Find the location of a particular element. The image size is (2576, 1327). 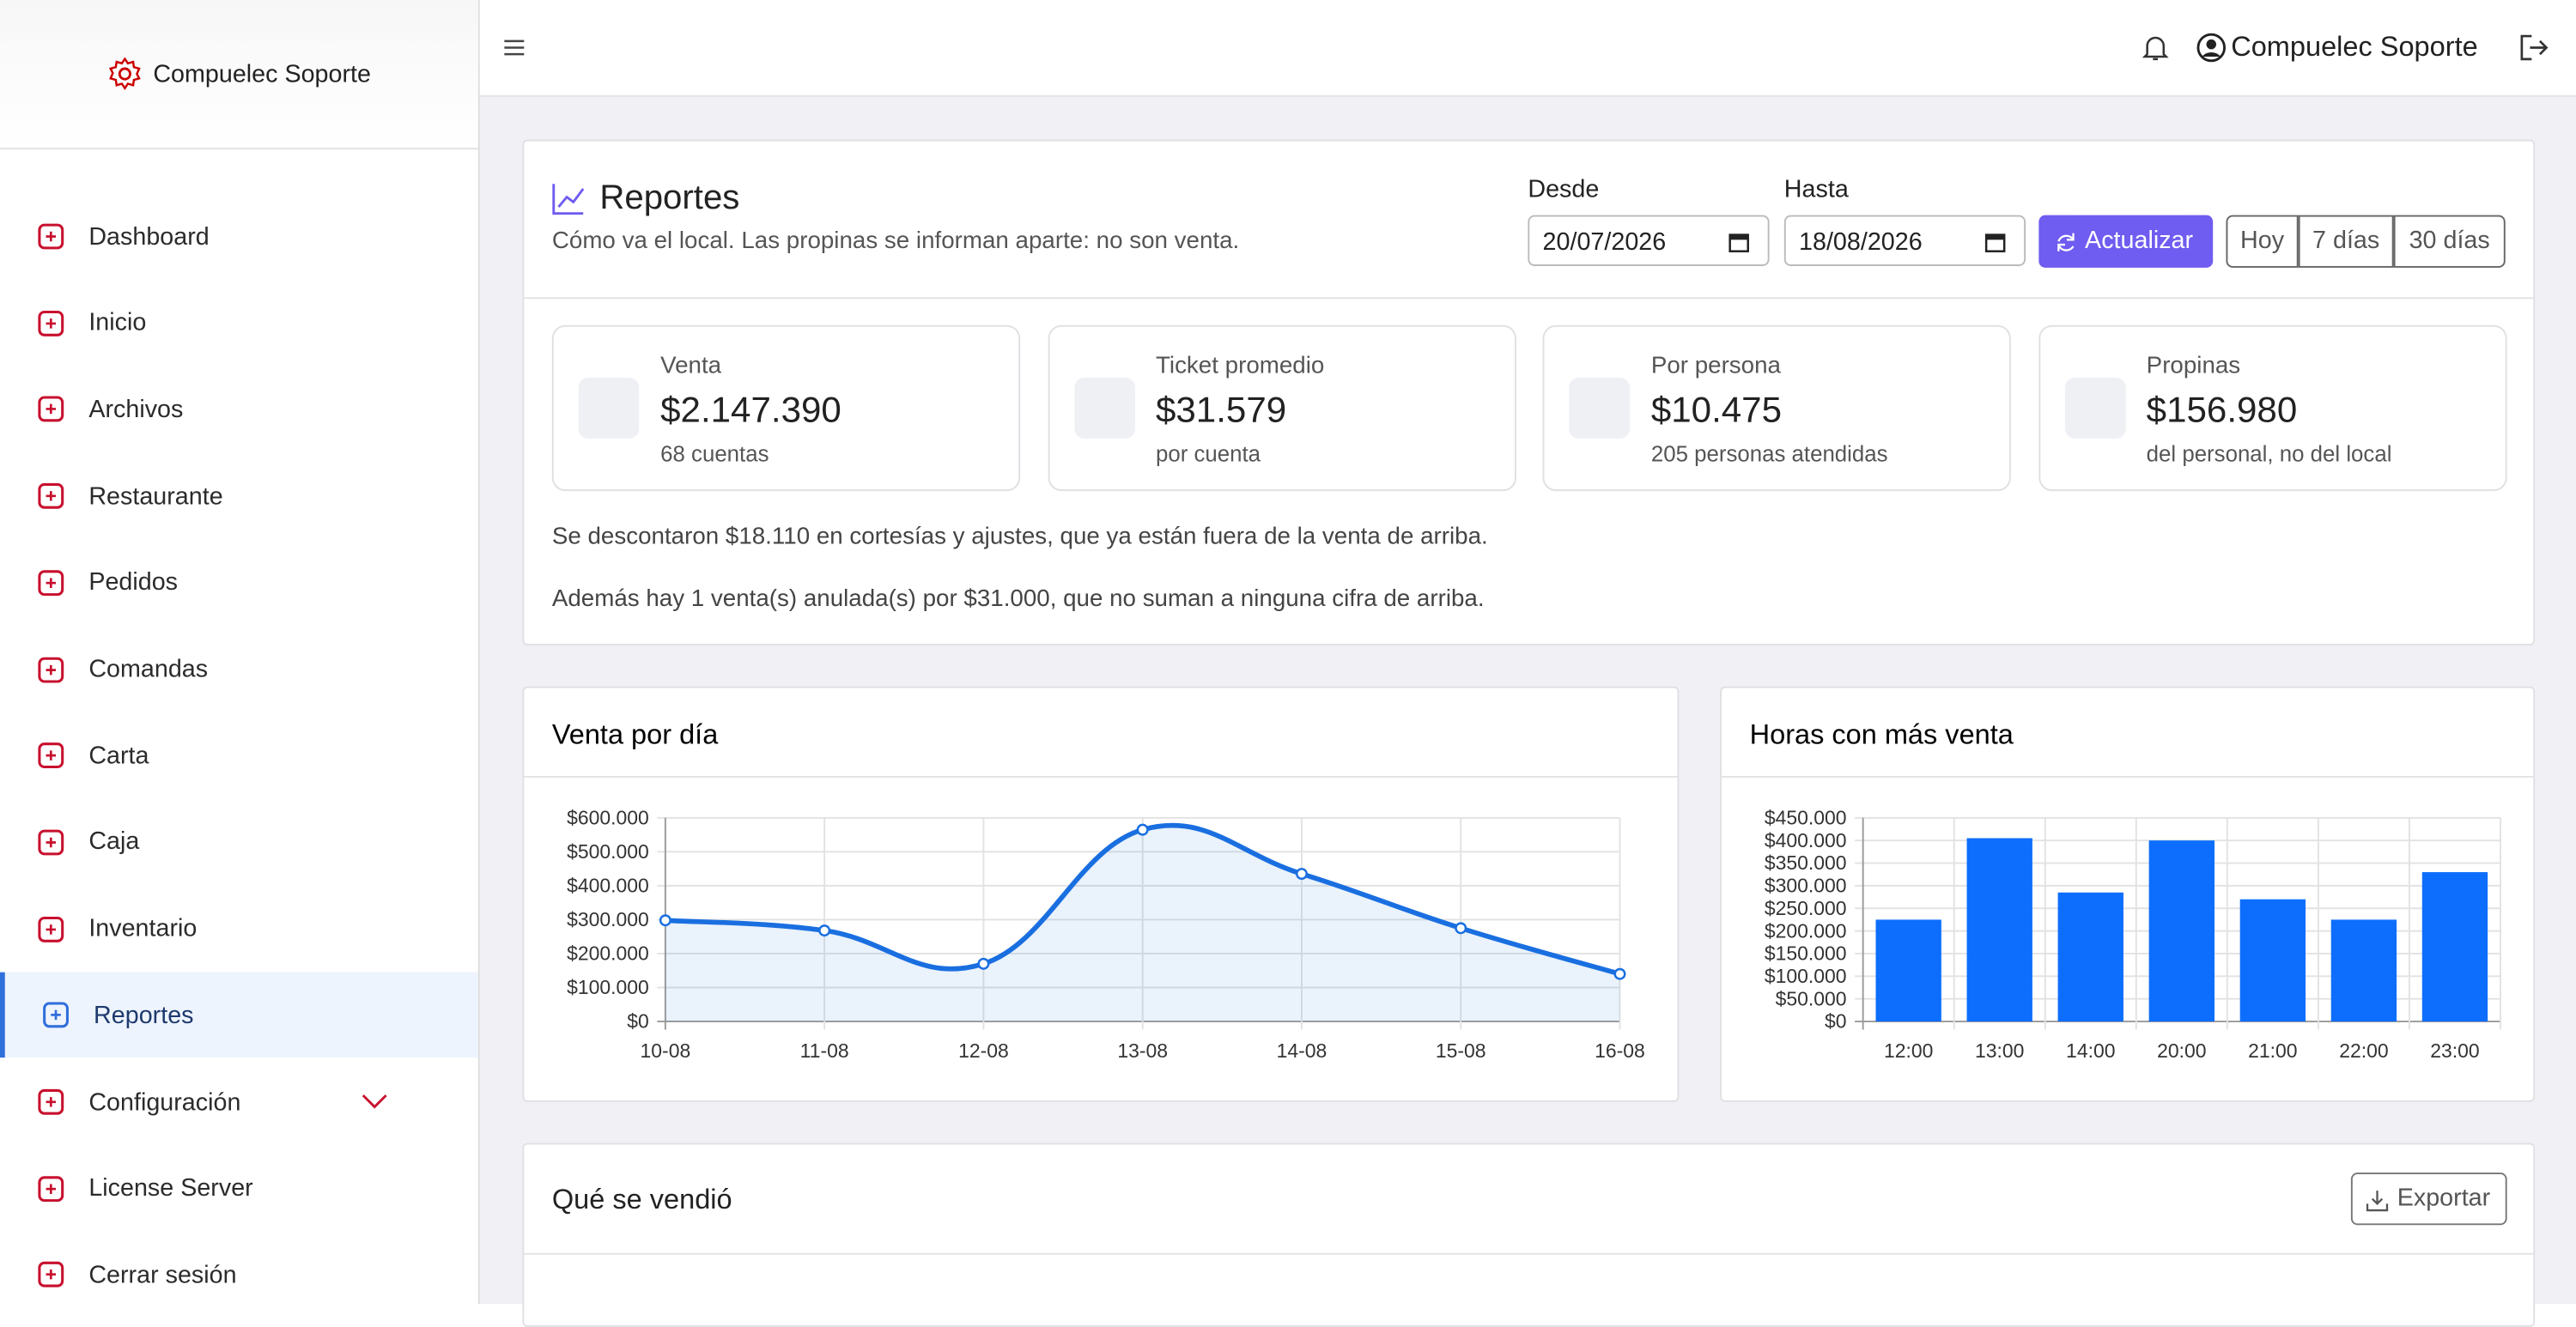

menu-item: Pedidos is located at coordinates (239, 582).